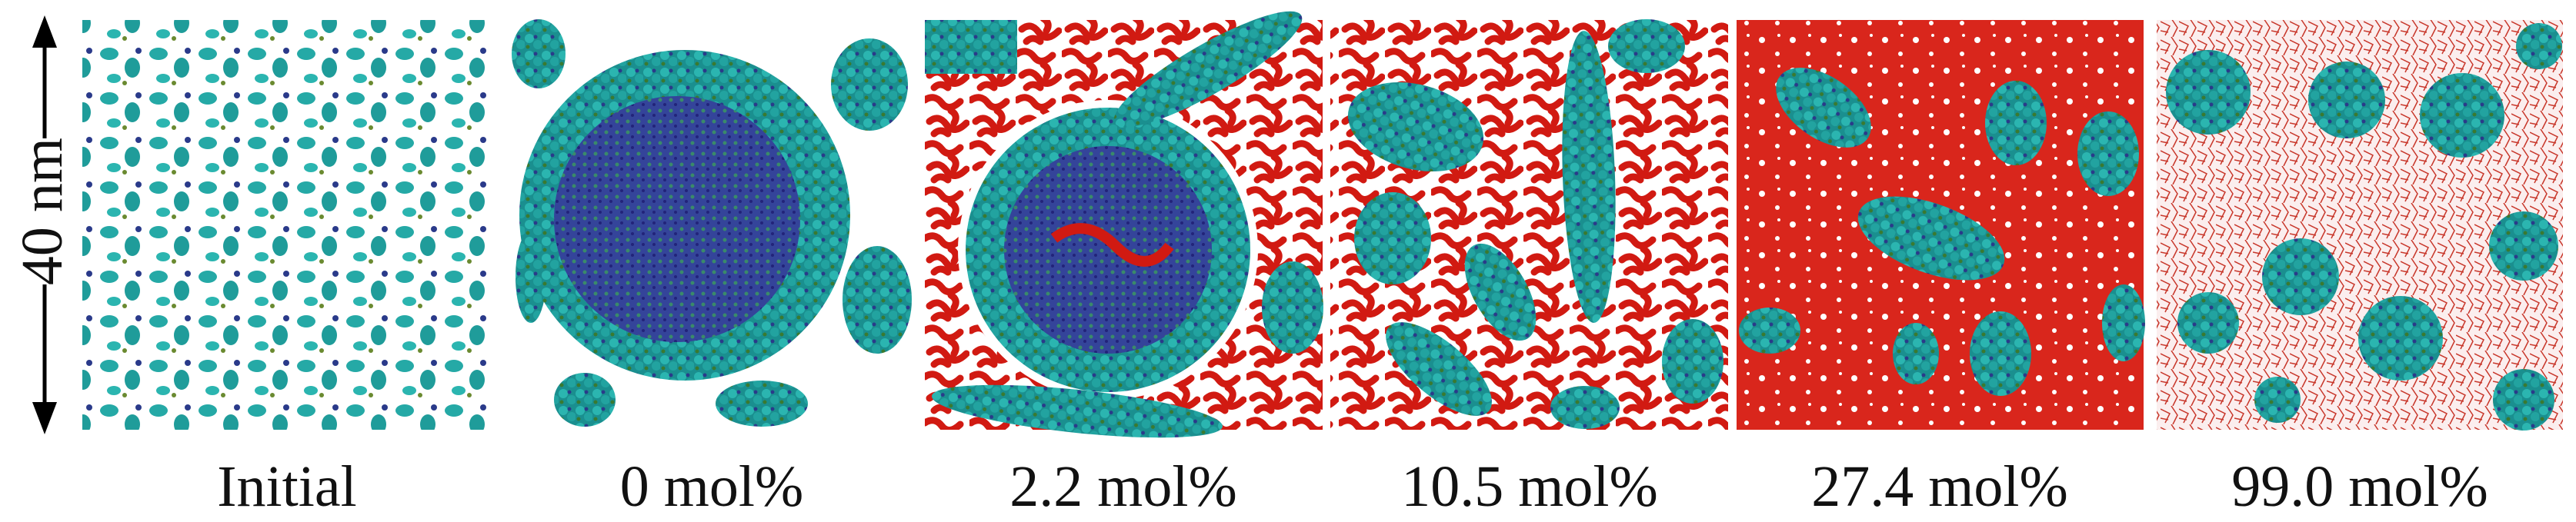 Image resolution: width=2576 pixels, height=522 pixels. Describe the element at coordinates (1123, 486) in the screenshot. I see `panel-label: 2.2 mol%` at that location.